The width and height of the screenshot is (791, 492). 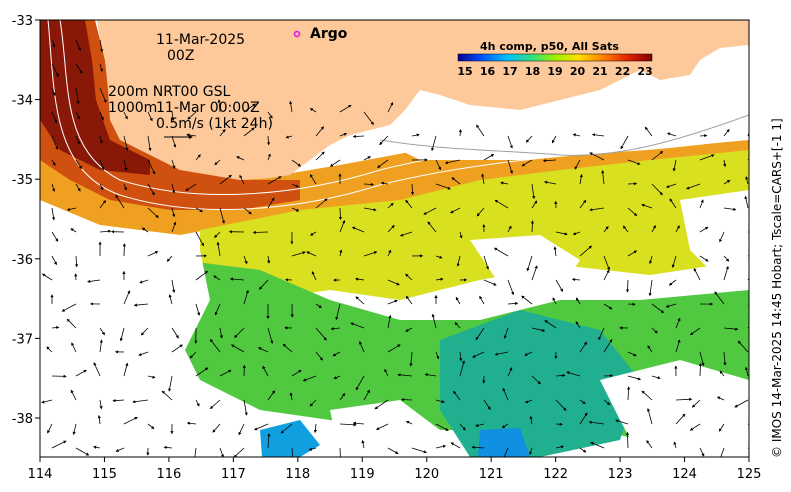 I want to click on sst-cold-patch, so click(x=290, y=438).